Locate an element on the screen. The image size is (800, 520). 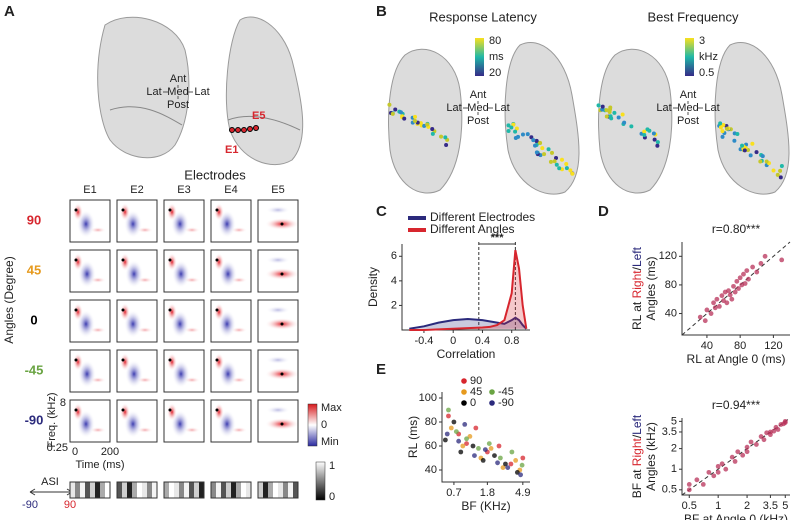
legend-label: -90 is located at coordinates (506, 403).